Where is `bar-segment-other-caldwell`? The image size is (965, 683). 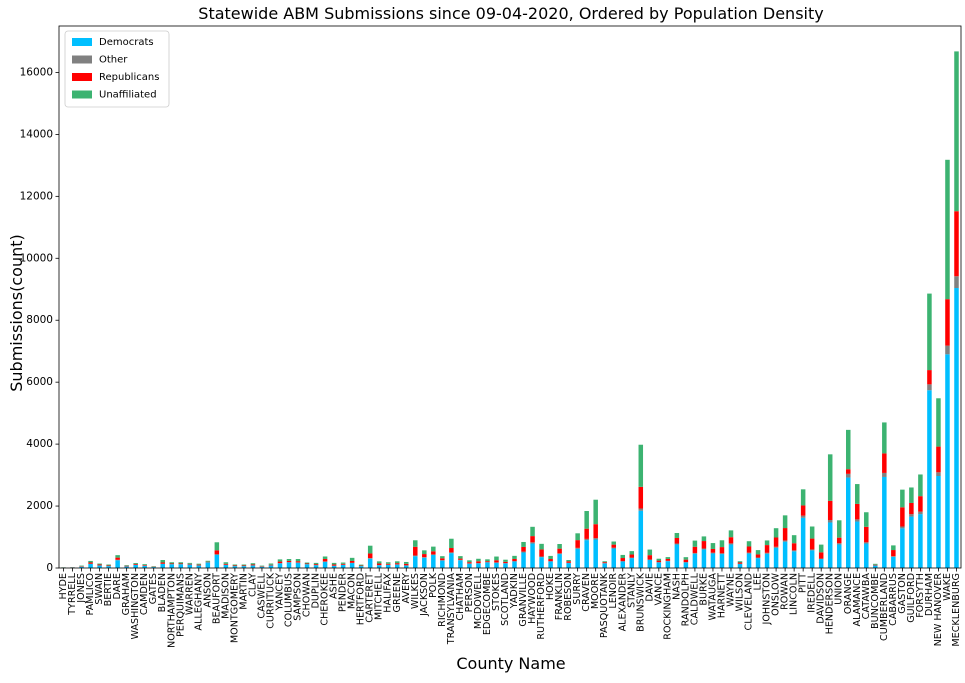 bar-segment-other-caldwell is located at coordinates (695, 553).